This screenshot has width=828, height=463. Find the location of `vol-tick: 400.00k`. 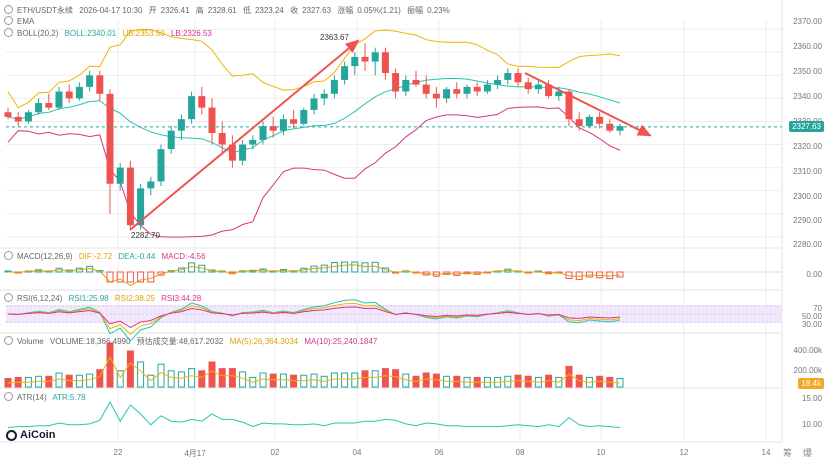

vol-tick: 400.00k is located at coordinates (807, 350).